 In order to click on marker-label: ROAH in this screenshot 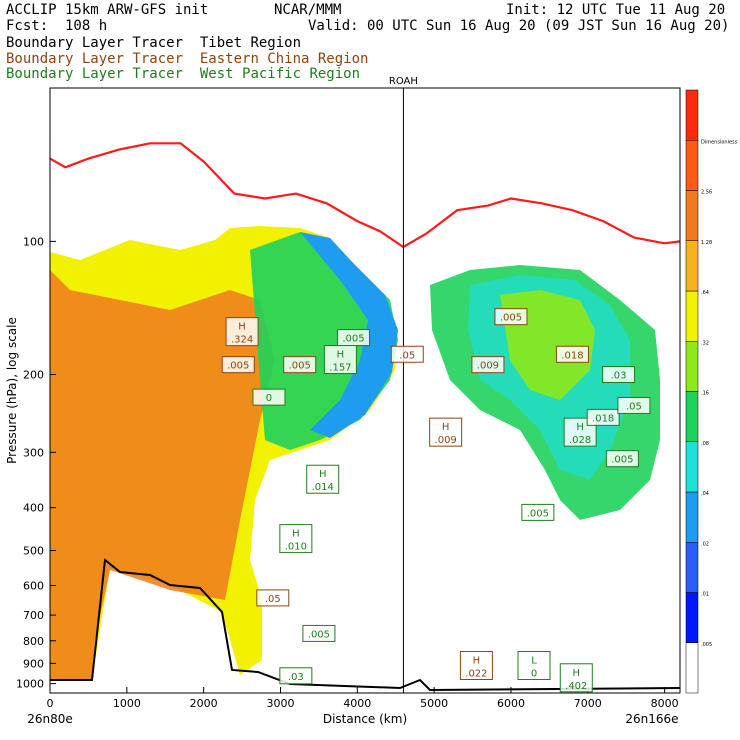, I will do `click(403, 81)`.